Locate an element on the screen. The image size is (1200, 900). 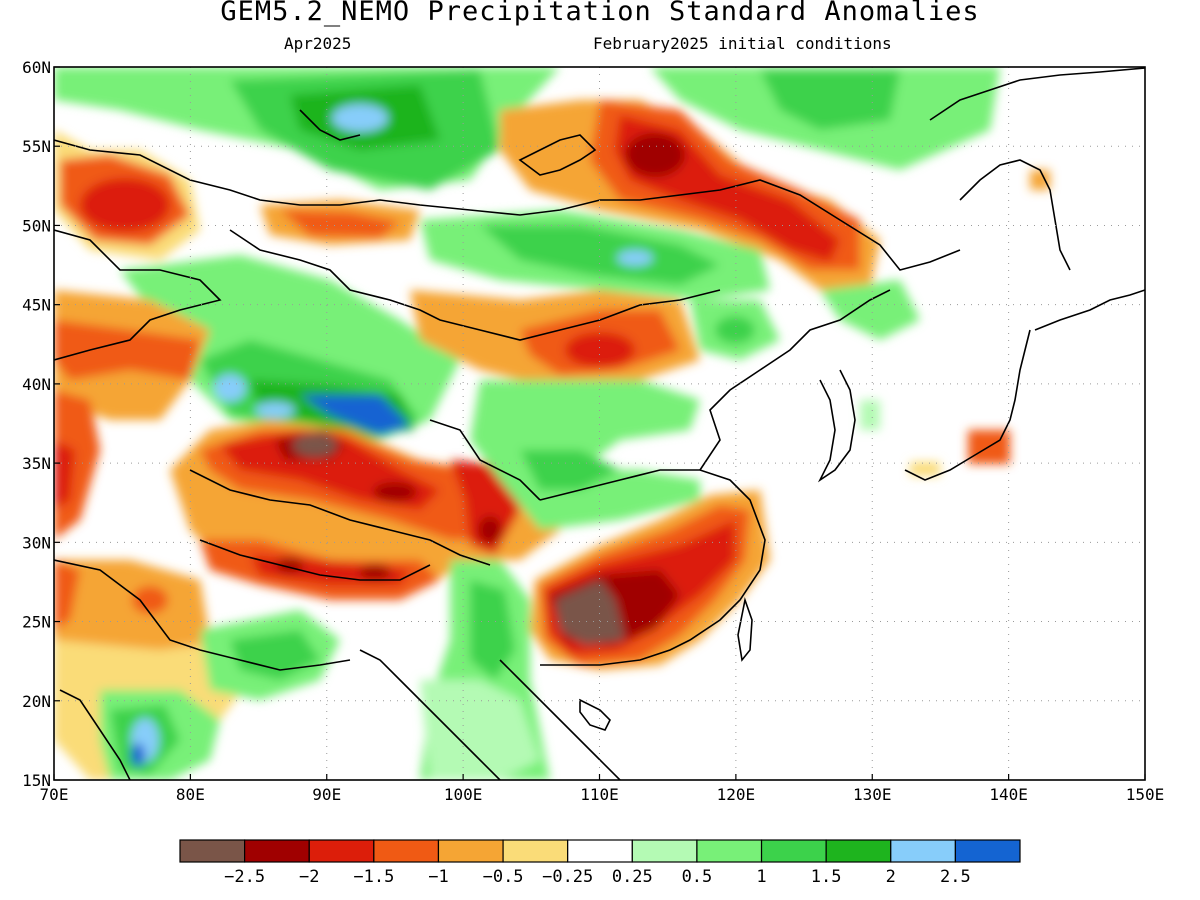
longitude-axis: 70E 80E 90E 100E 110E 120E 130E 140E 150E is located at coordinates (602, 789).